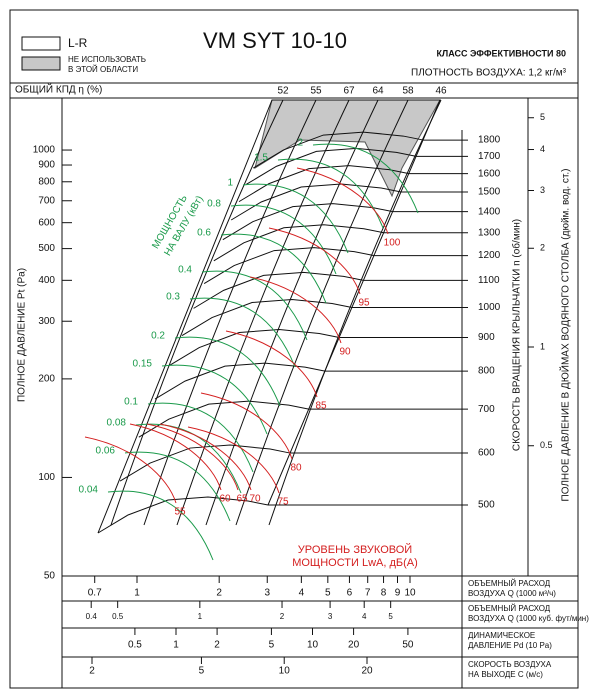 The width and height of the screenshot is (589, 695). I want to click on inch-tick-label: 2, so click(542, 248).